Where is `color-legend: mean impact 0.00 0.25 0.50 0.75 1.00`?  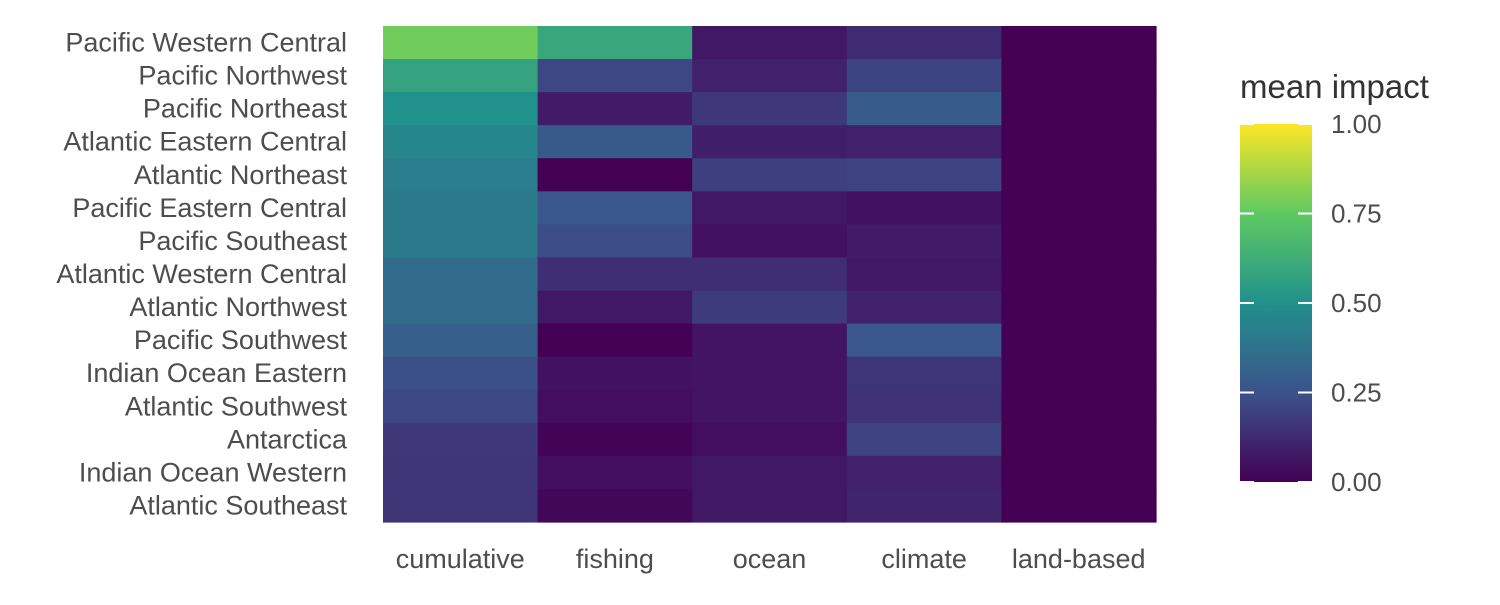 color-legend: mean impact 0.00 0.25 0.50 0.75 1.00 is located at coordinates (1334, 282).